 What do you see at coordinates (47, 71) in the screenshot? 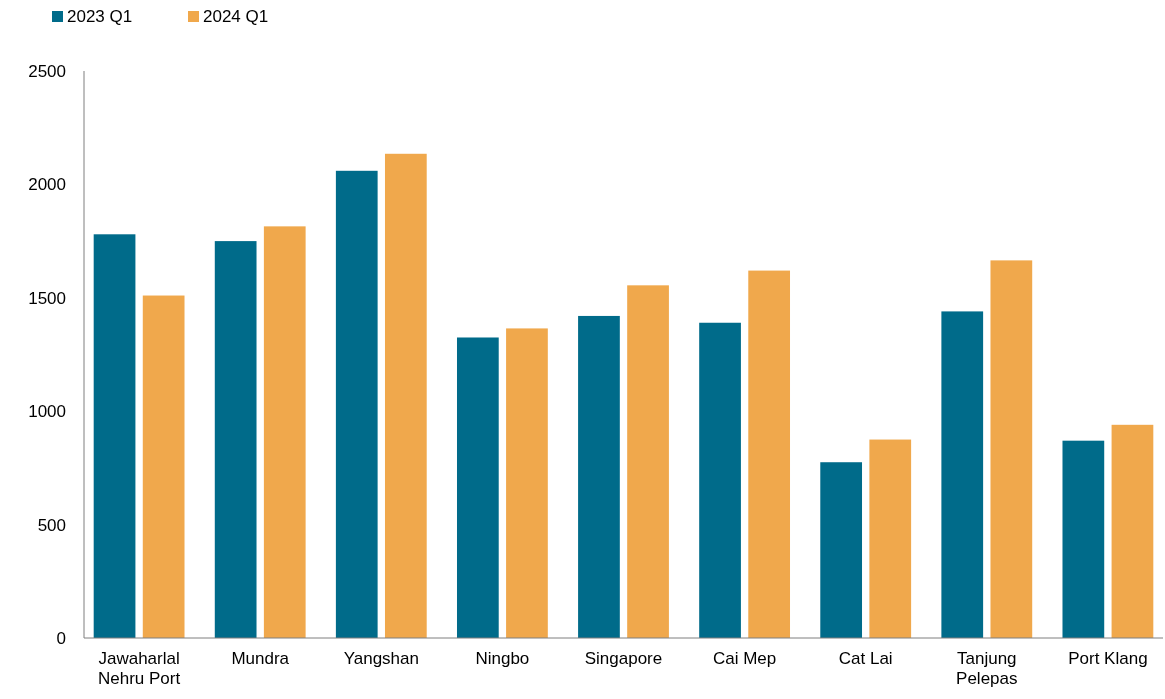
I see `y-tick-label: 2500` at bounding box center [47, 71].